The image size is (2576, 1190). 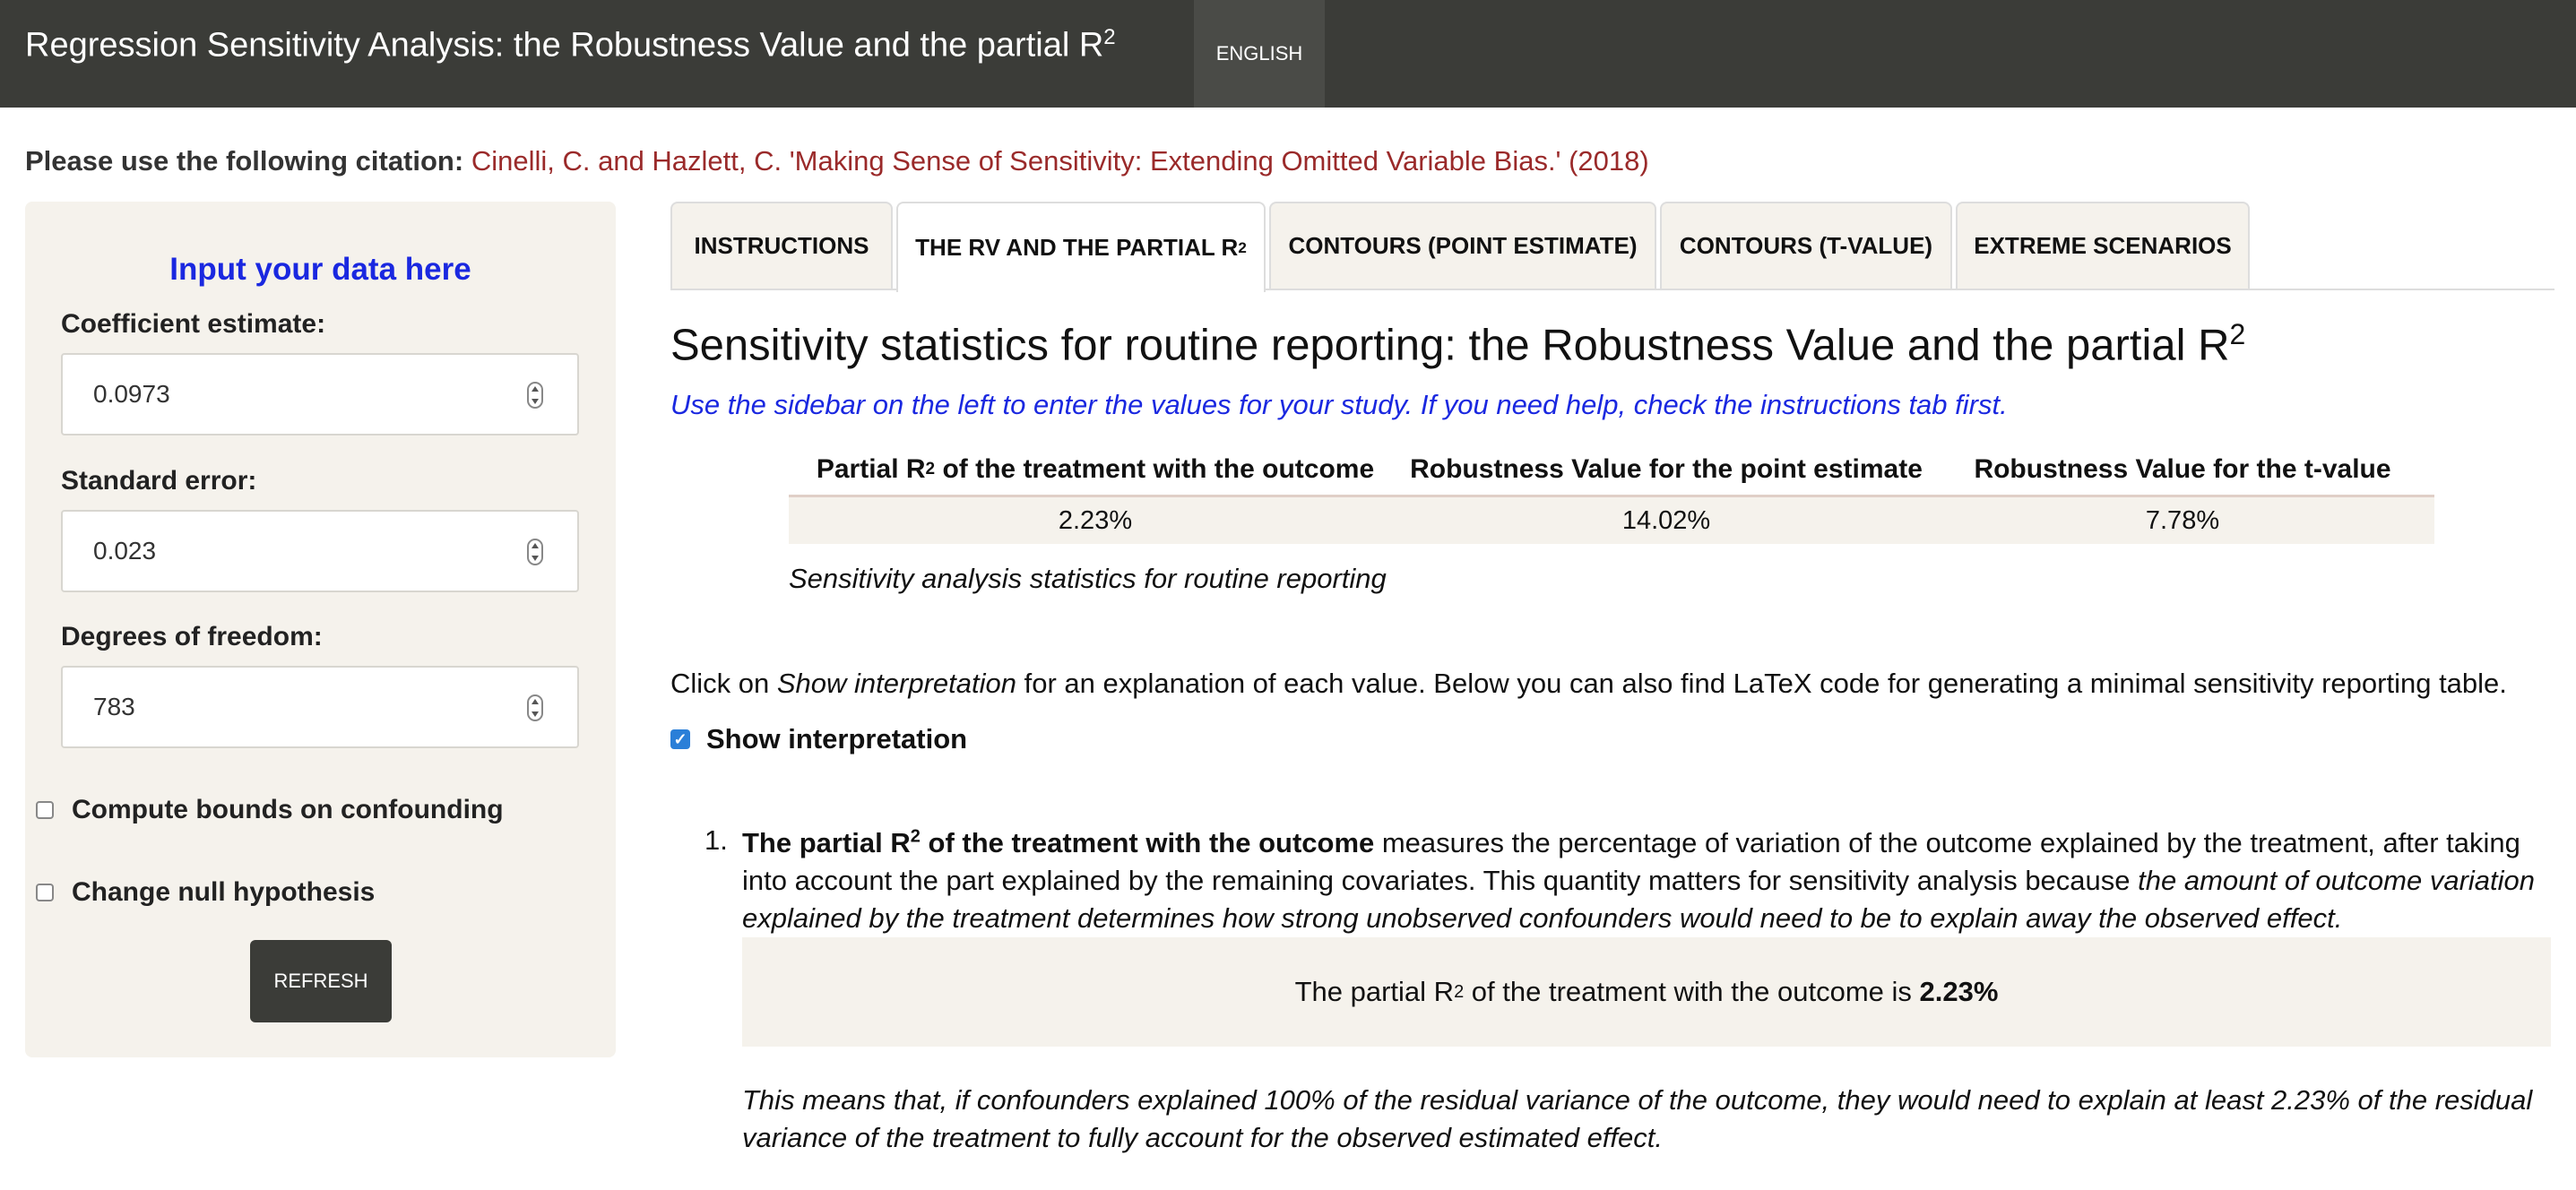 I want to click on table-cell-partial-r2: 2.23%, so click(x=1095, y=520).